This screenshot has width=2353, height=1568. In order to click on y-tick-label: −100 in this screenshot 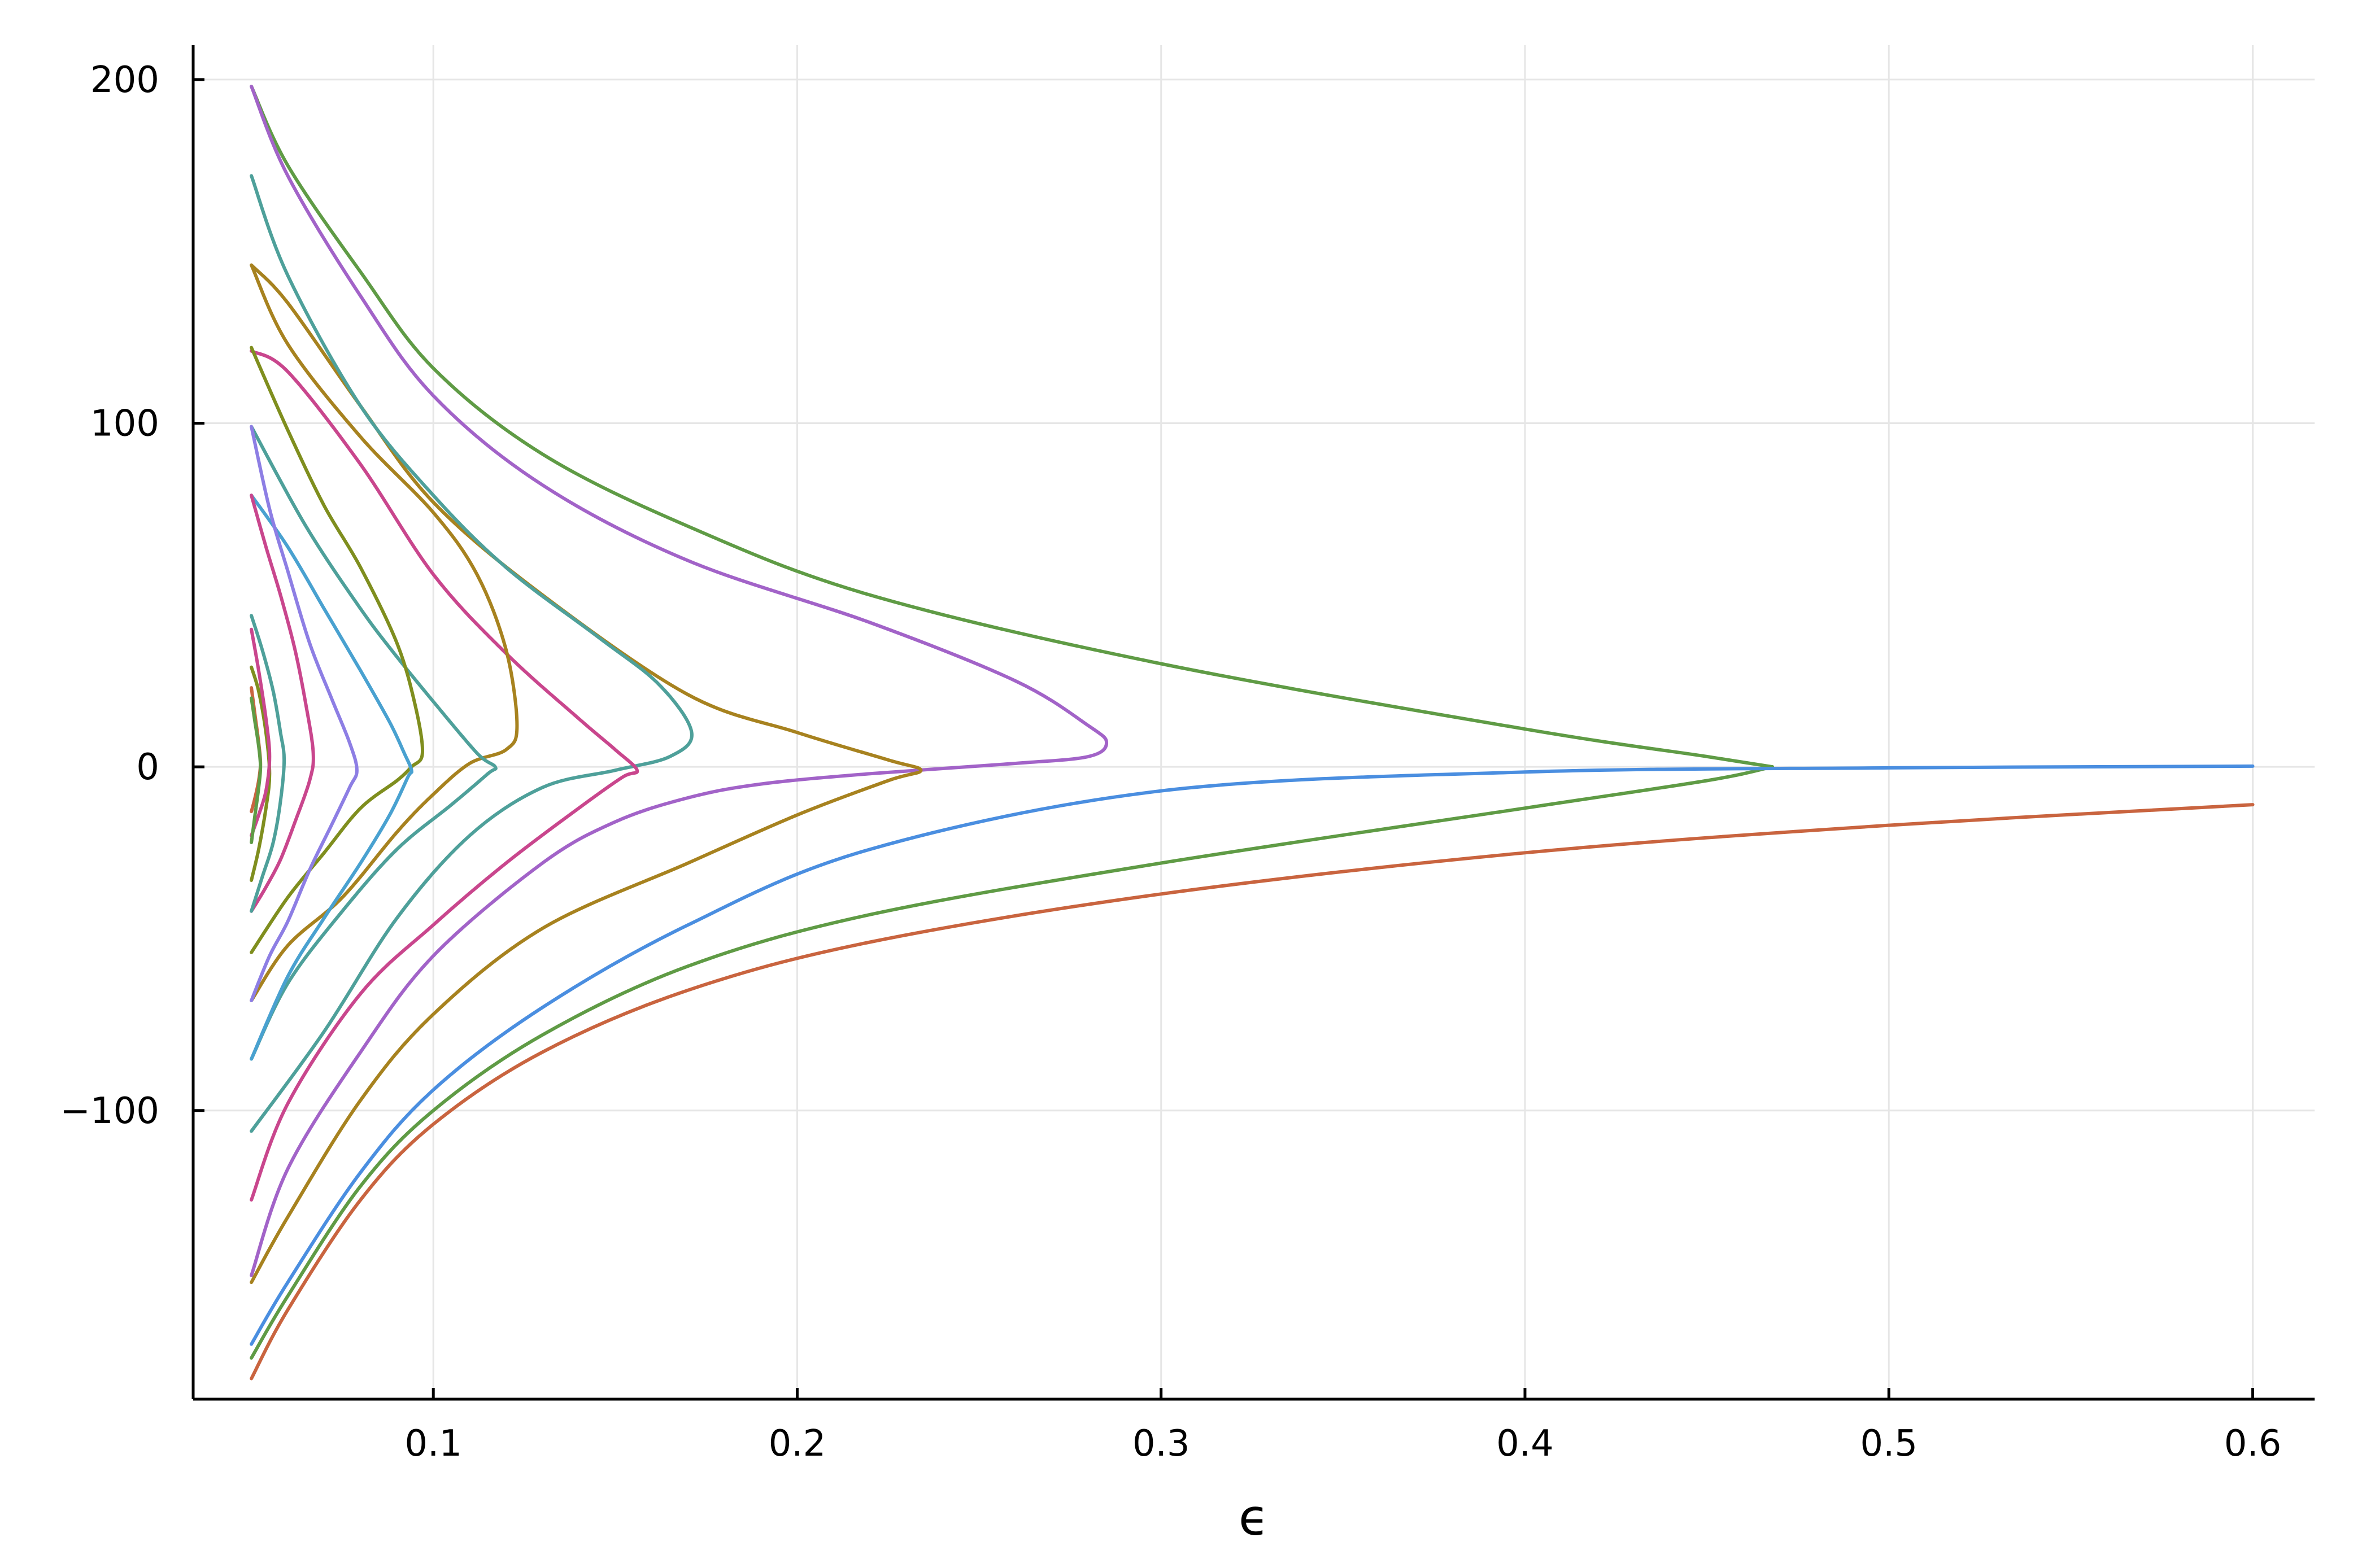, I will do `click(109, 1111)`.